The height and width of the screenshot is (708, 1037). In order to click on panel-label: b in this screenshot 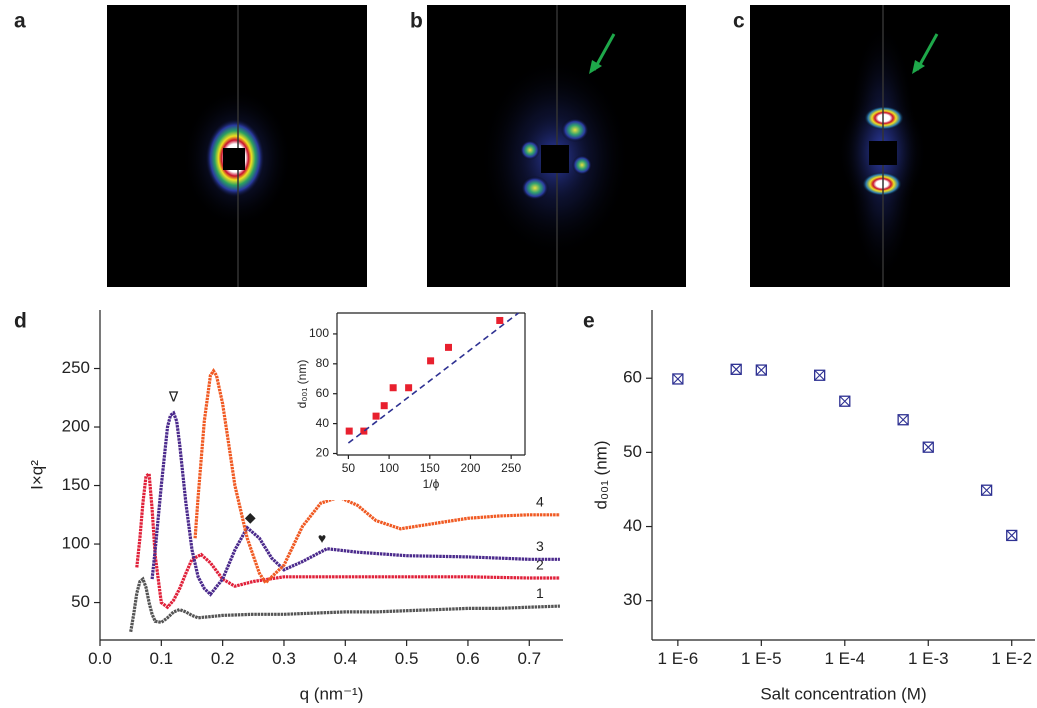, I will do `click(416, 21)`.